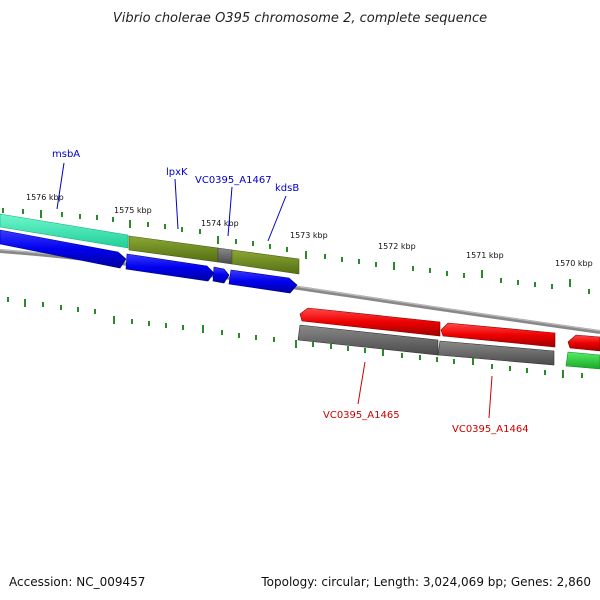 The height and width of the screenshot is (600, 600). What do you see at coordinates (177, 172) in the screenshot?
I see `gene-label-lpxK: lpxK` at bounding box center [177, 172].